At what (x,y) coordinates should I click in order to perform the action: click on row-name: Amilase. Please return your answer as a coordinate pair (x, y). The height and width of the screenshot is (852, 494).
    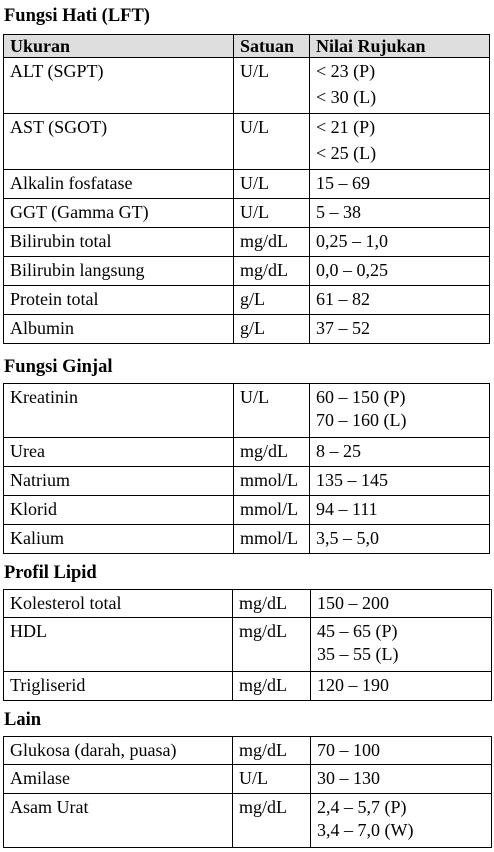
    Looking at the image, I should click on (118, 779).